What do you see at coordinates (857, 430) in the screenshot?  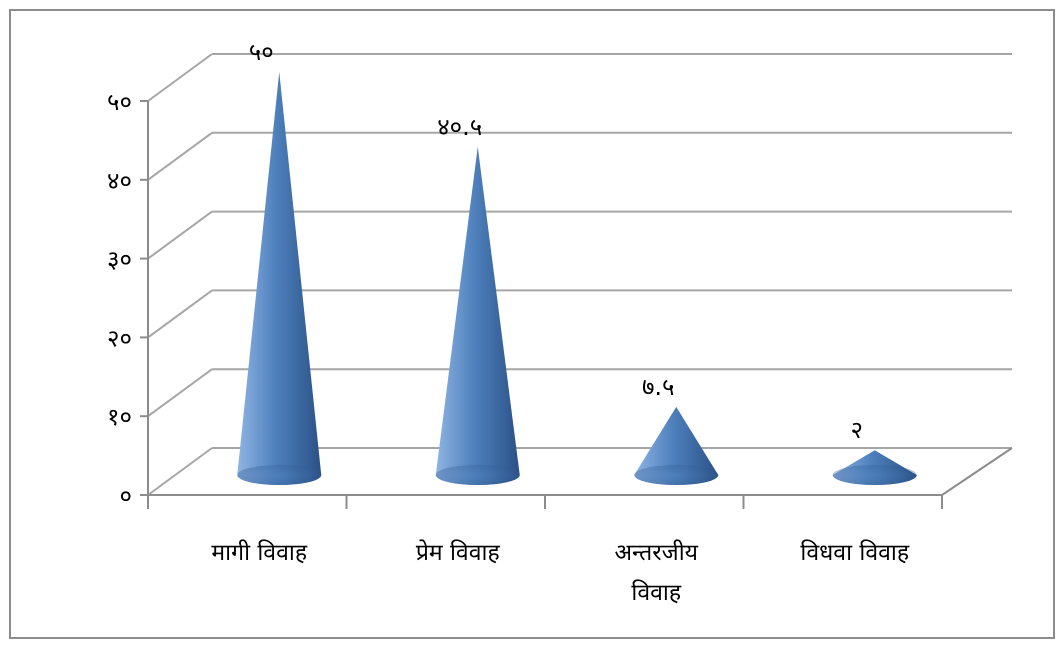 I see `data-label: २` at bounding box center [857, 430].